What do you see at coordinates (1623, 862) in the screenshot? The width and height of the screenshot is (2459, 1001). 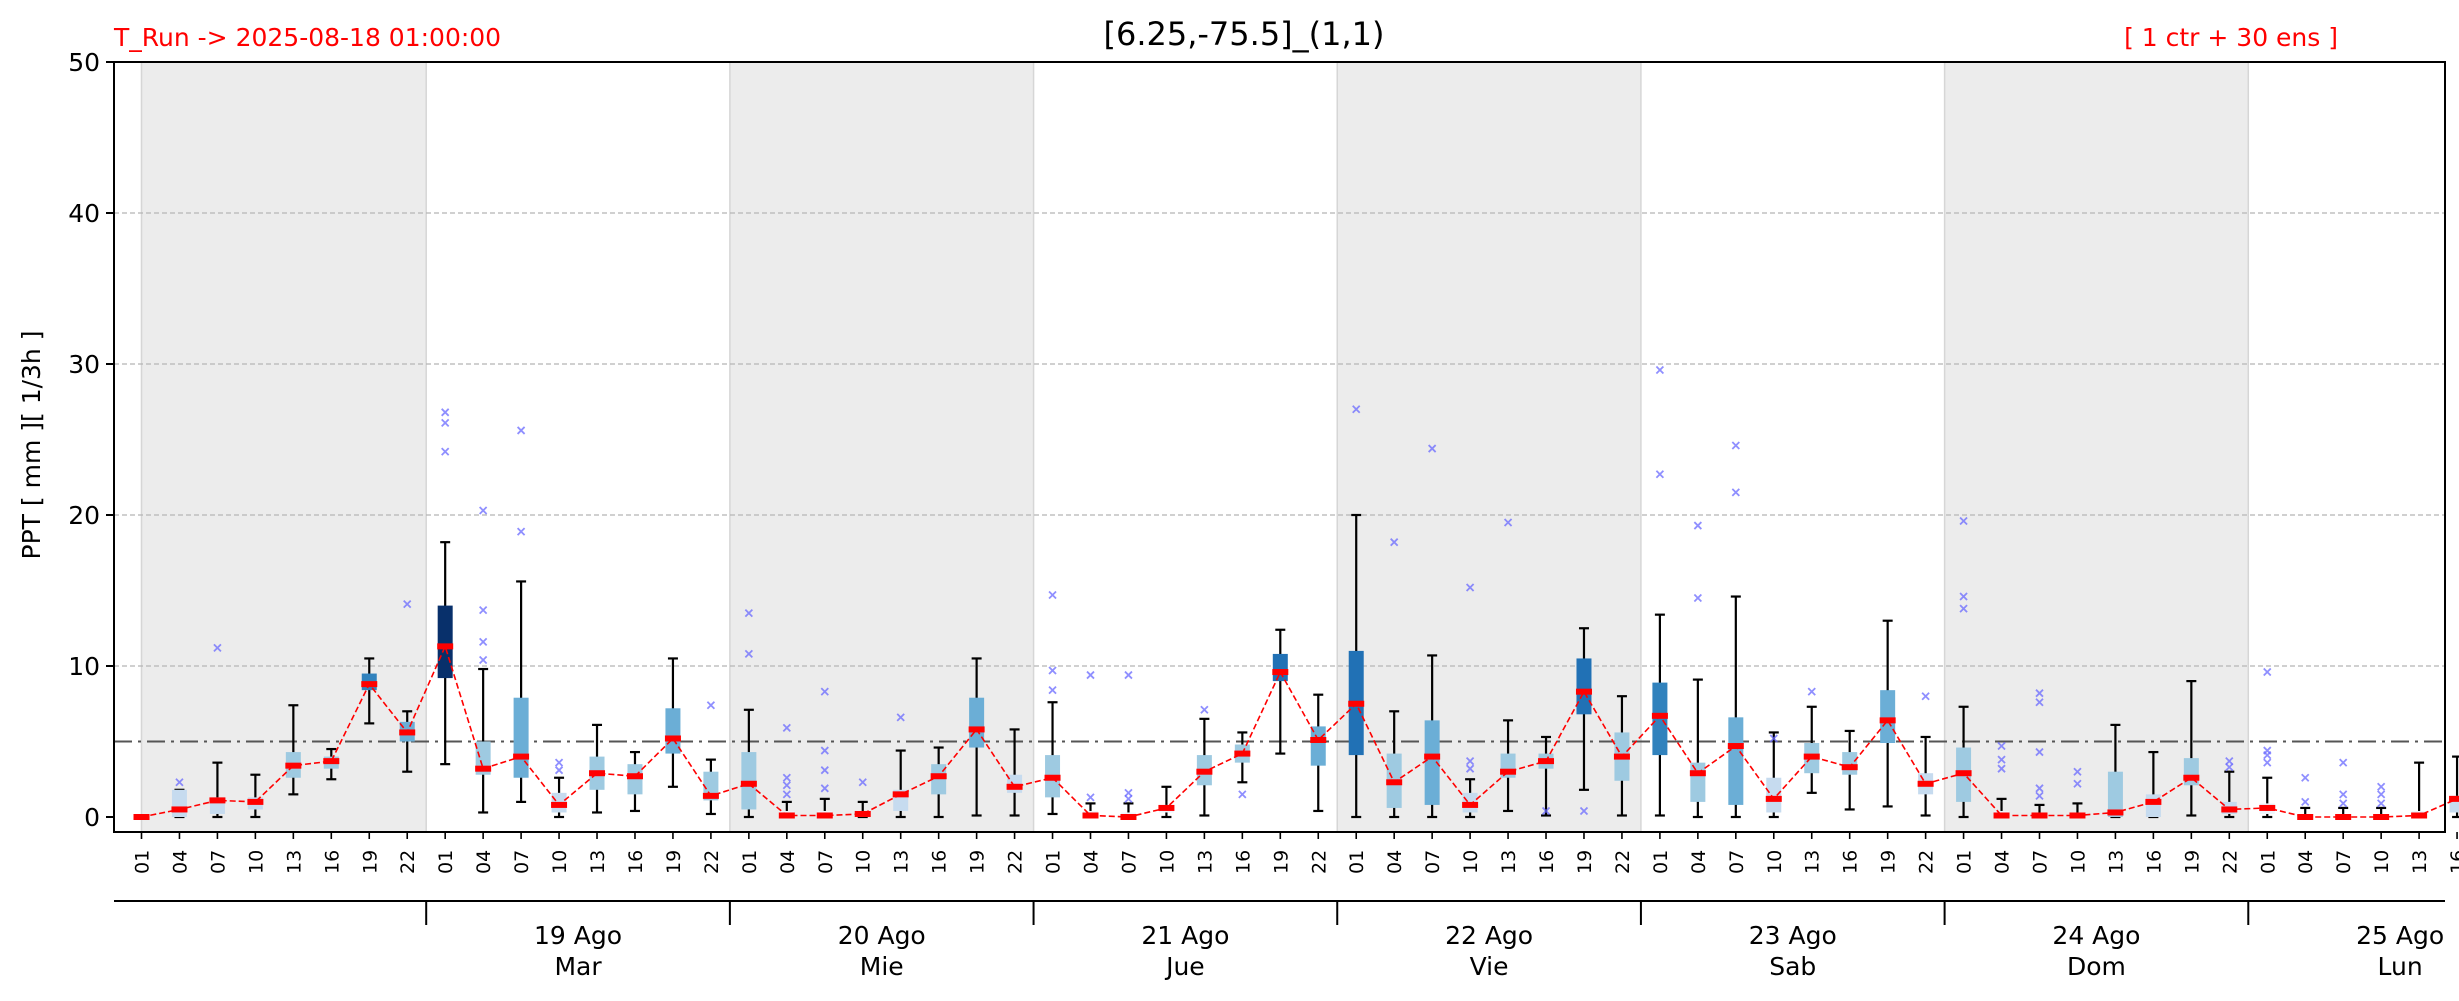 I see `x-tick-label: 22` at bounding box center [1623, 862].